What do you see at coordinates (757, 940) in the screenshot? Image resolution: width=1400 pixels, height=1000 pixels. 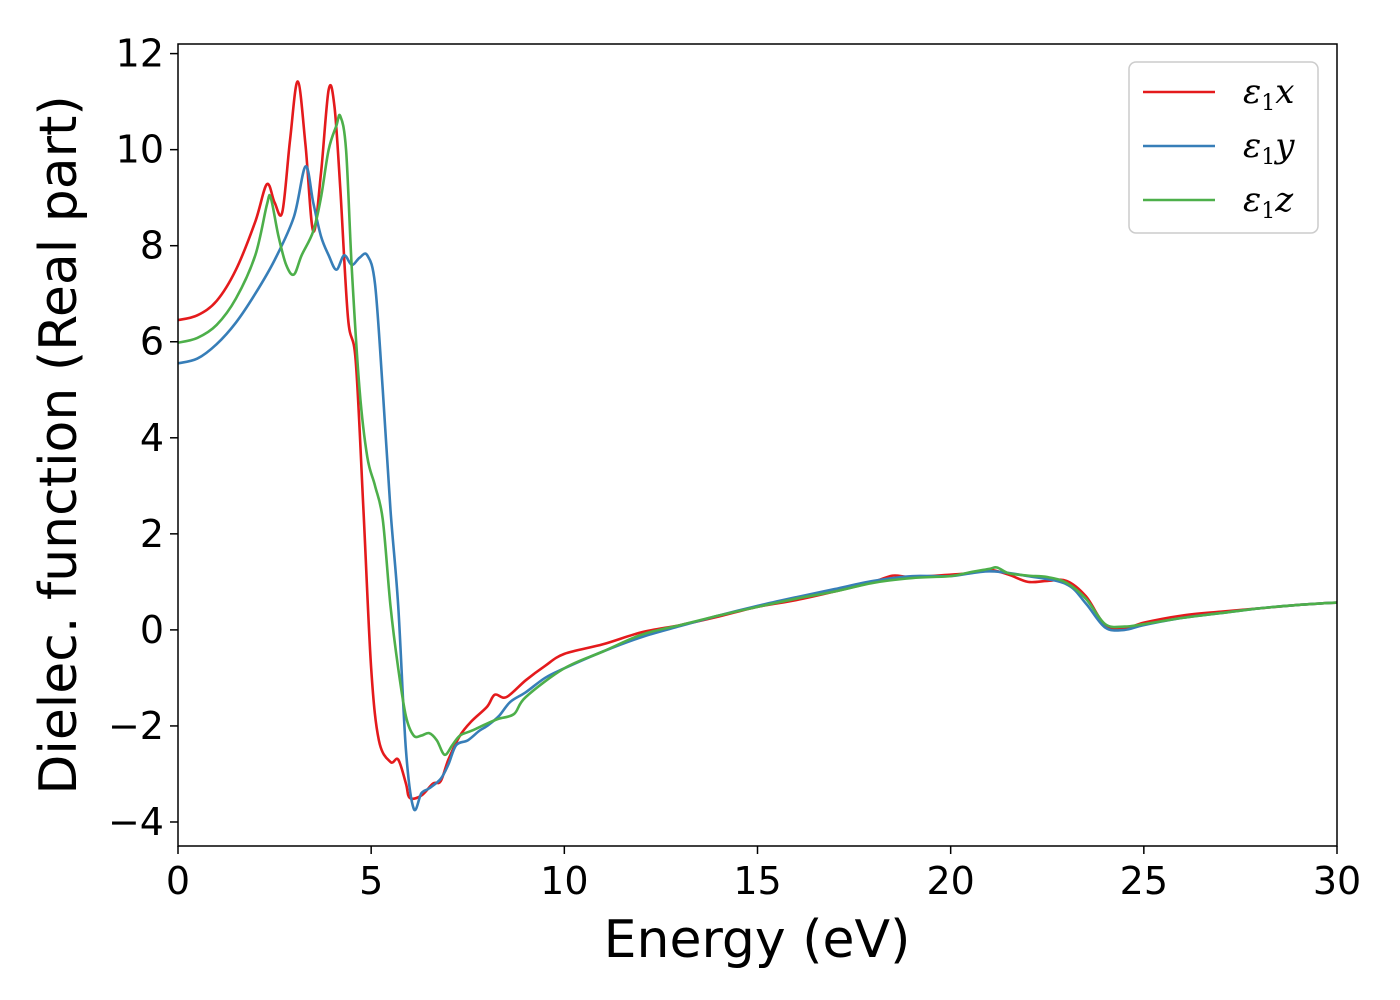 I see `x-axis-label: Energy (eV)` at bounding box center [757, 940].